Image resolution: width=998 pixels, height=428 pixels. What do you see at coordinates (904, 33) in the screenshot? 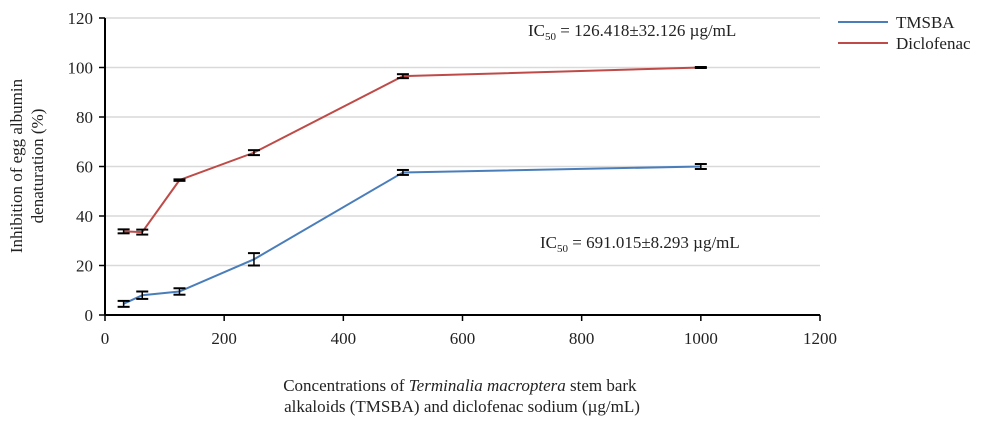
I see `legend: TMSBA Diclofenac` at bounding box center [904, 33].